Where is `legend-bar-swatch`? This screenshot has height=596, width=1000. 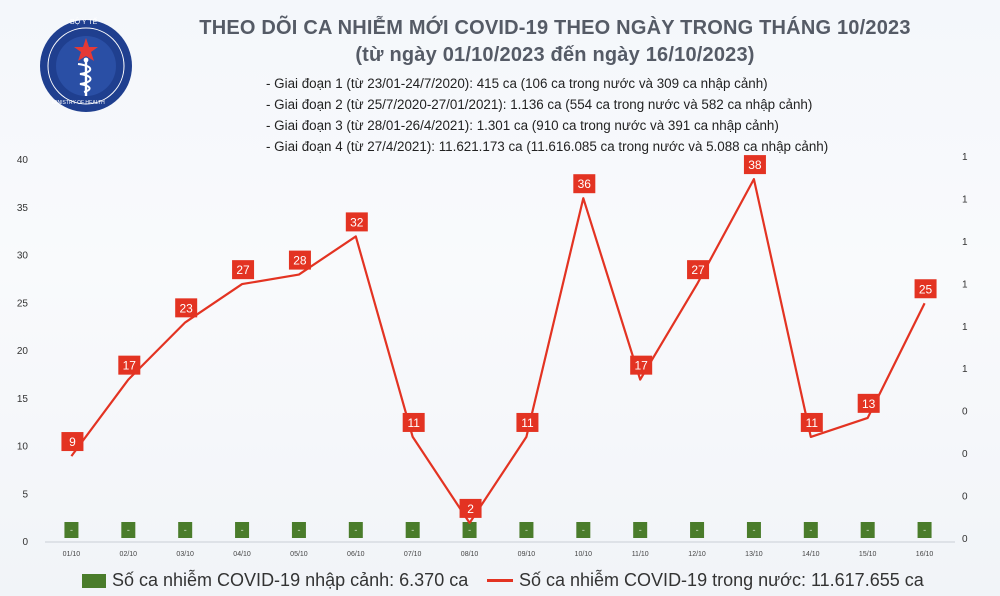
legend-bar-swatch is located at coordinates (94, 580).